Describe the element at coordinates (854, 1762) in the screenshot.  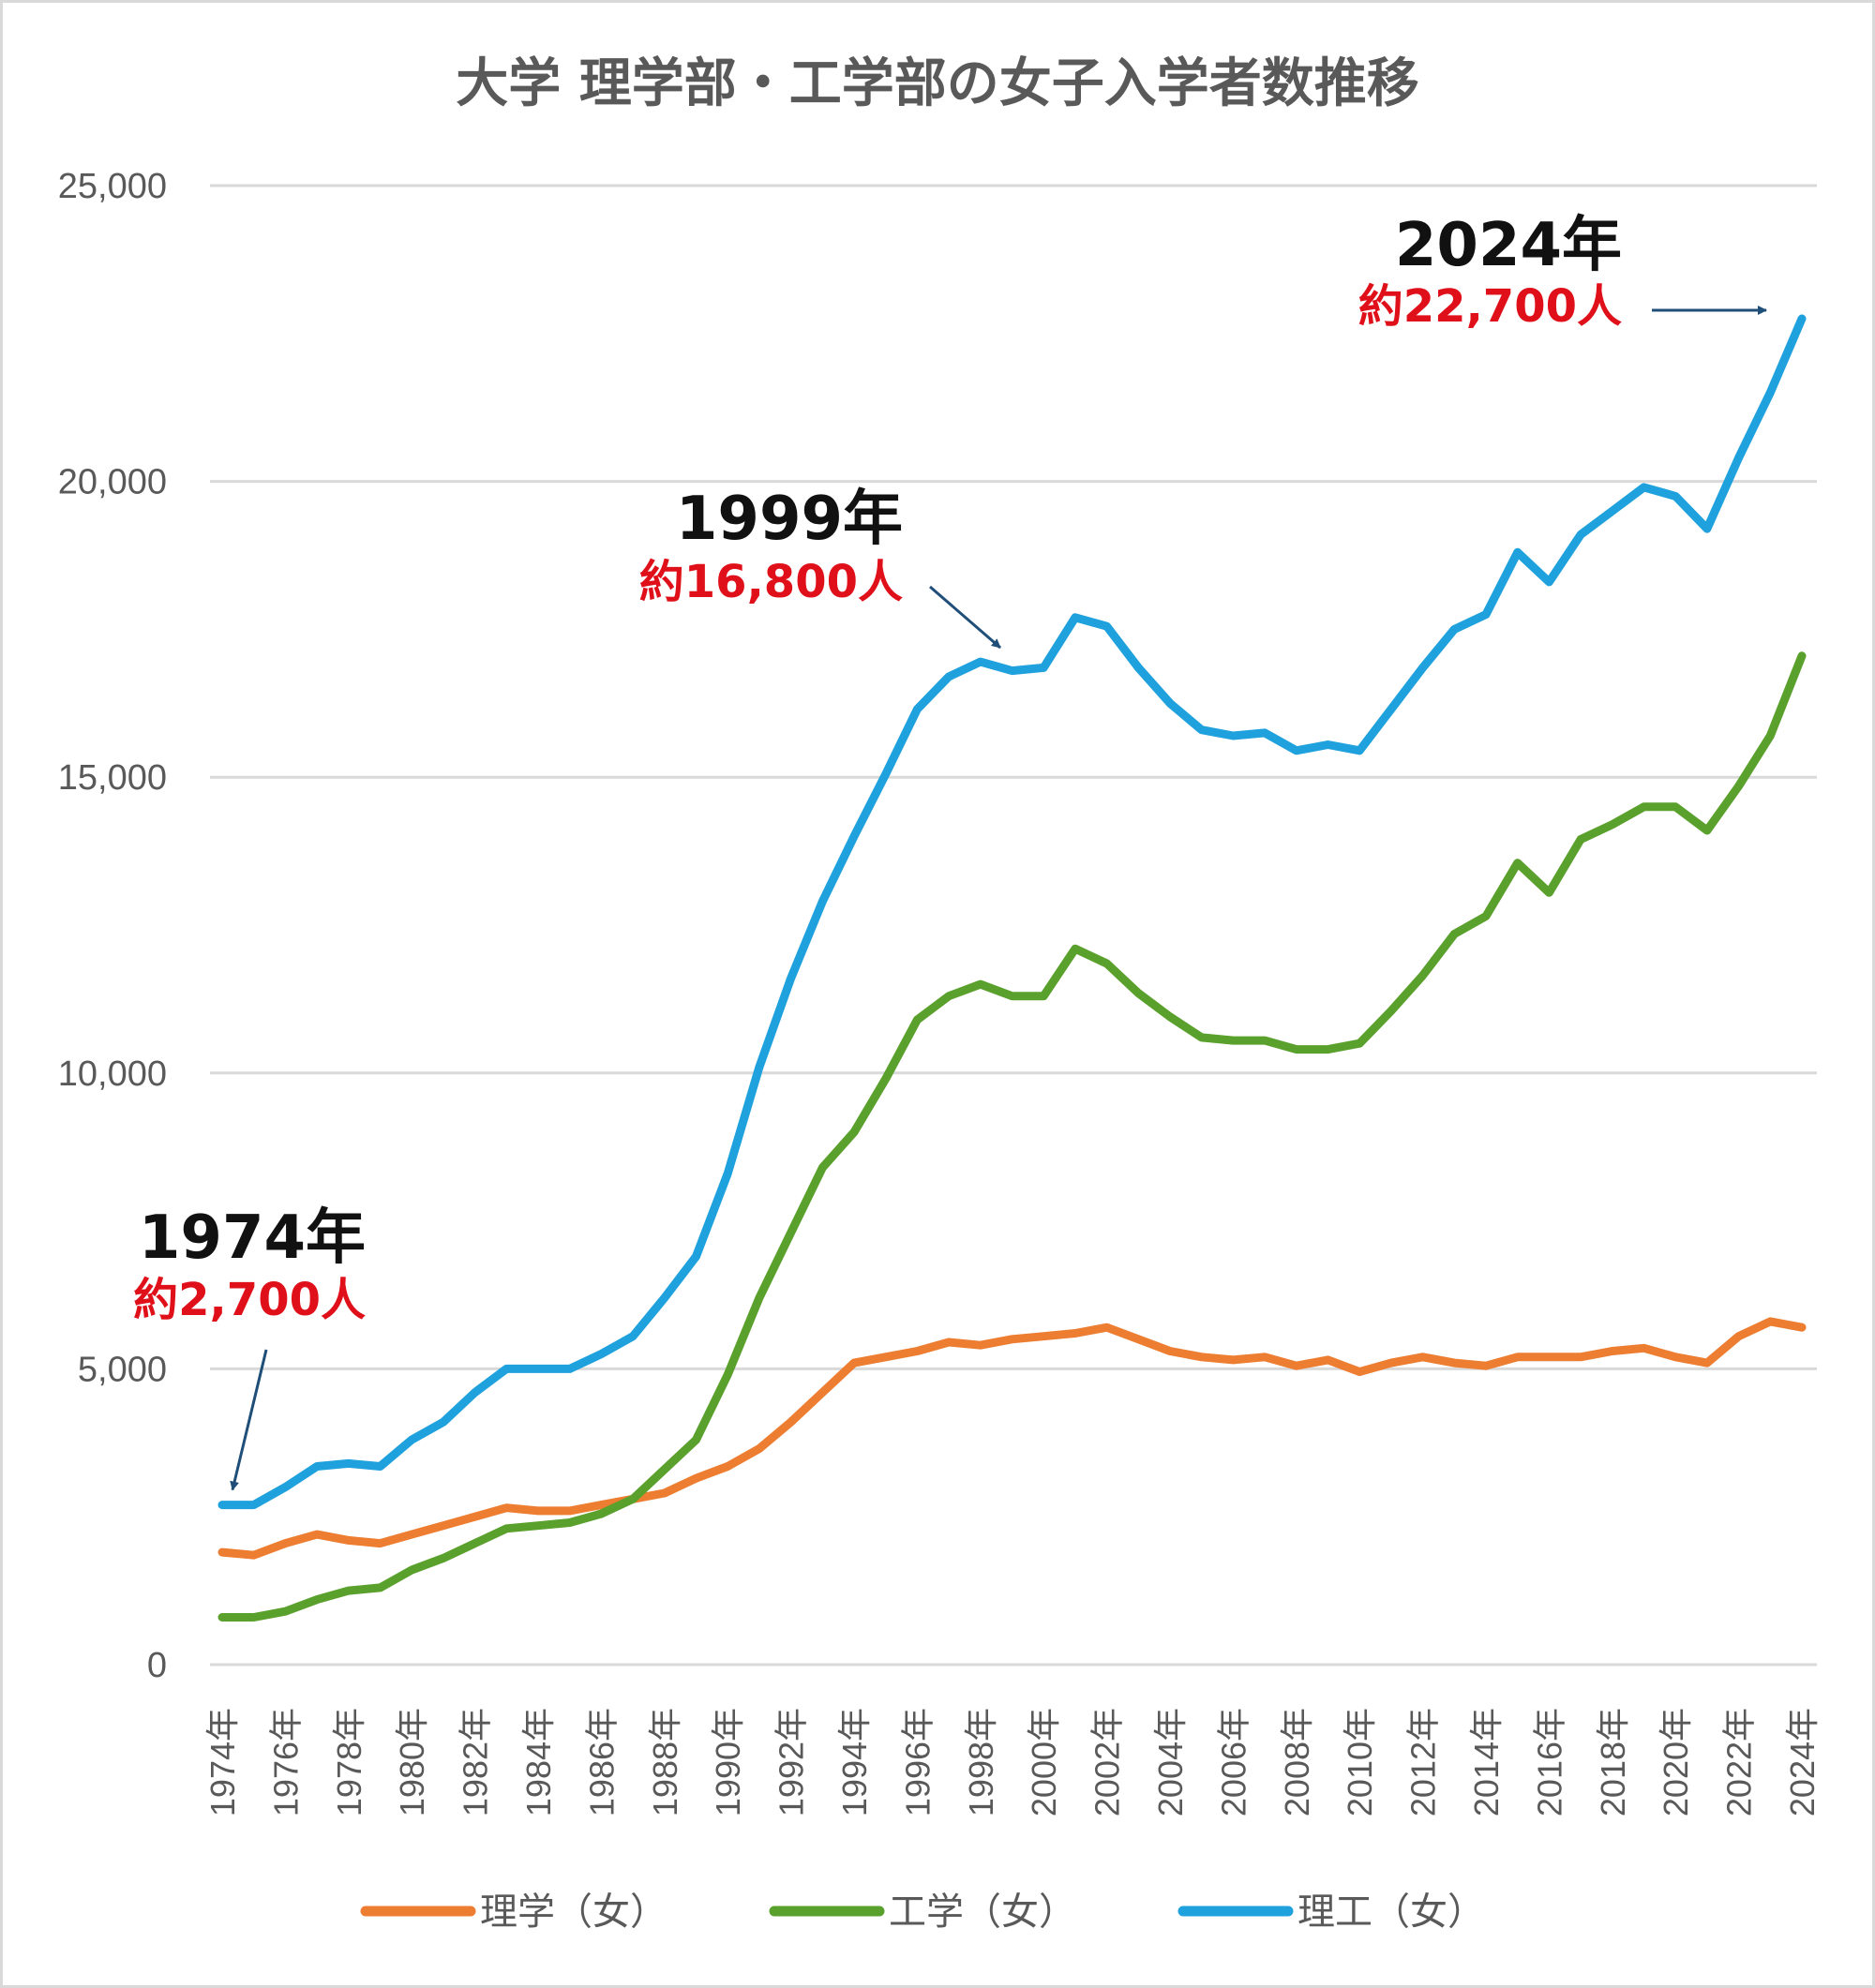
I see `x-tick-label: 1994年` at that location.